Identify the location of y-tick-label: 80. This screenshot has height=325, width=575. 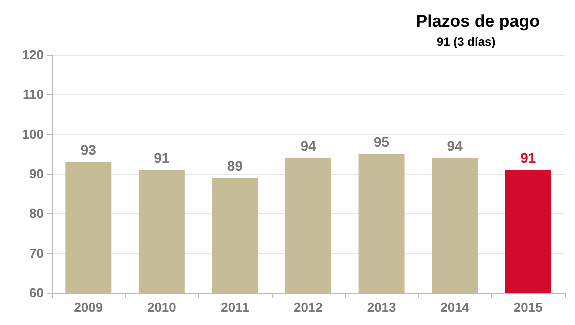
(37, 214).